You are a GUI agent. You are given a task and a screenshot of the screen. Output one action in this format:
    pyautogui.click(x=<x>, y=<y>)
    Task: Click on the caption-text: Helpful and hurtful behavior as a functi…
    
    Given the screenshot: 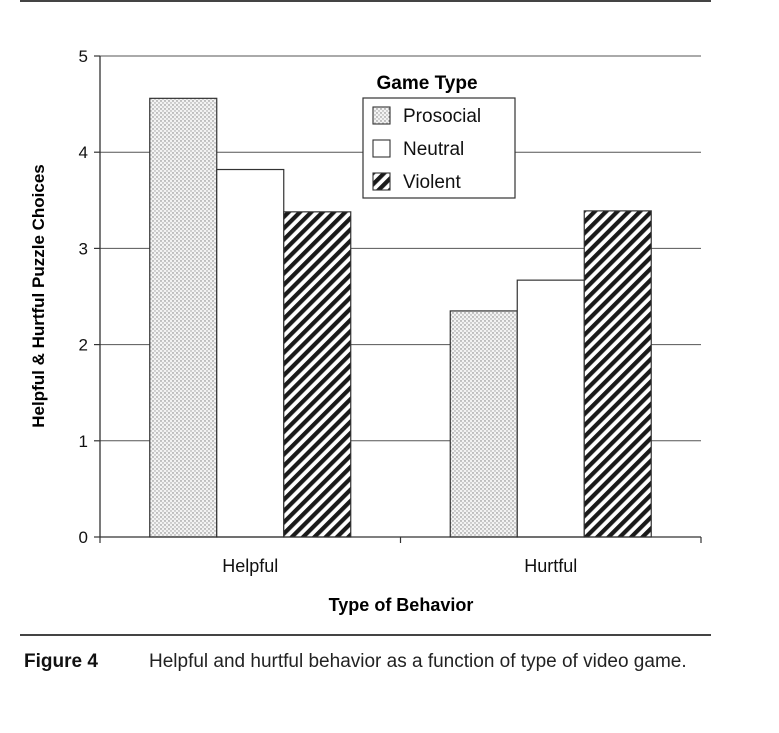 What is the action you would take?
    pyautogui.click(x=418, y=661)
    